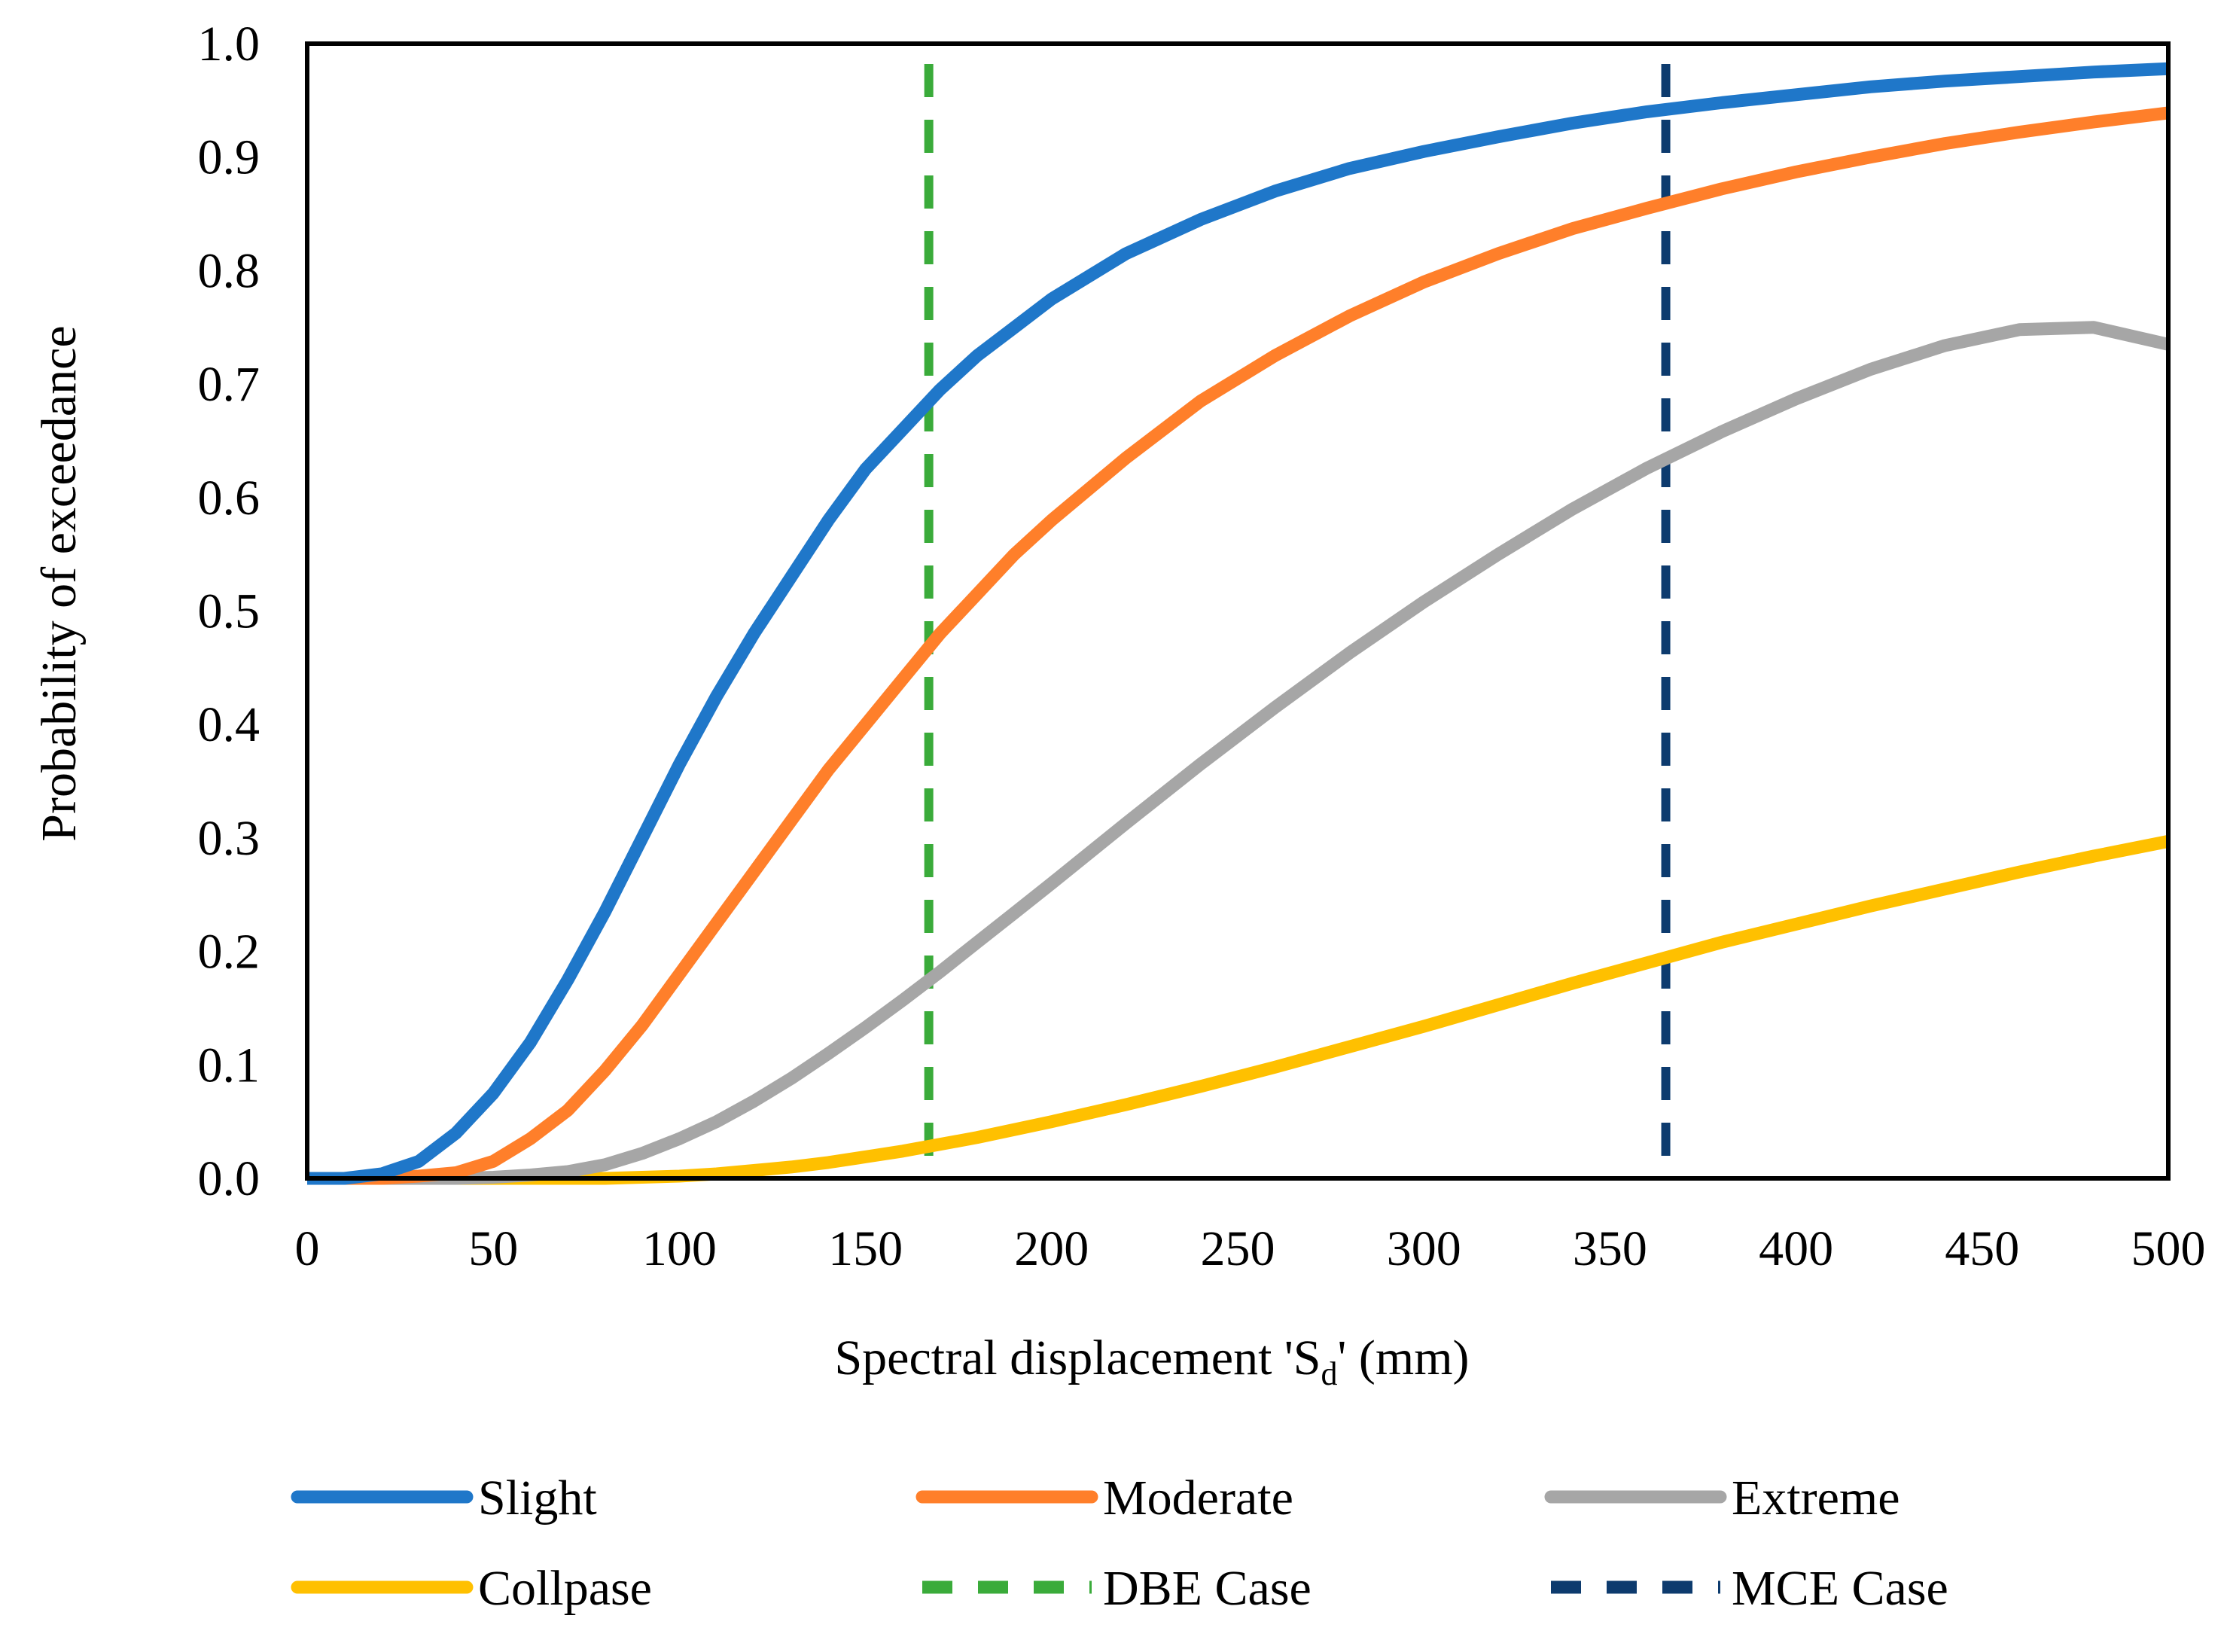  What do you see at coordinates (229, 953) in the screenshot?
I see `y-tick-label: 0.2` at bounding box center [229, 953].